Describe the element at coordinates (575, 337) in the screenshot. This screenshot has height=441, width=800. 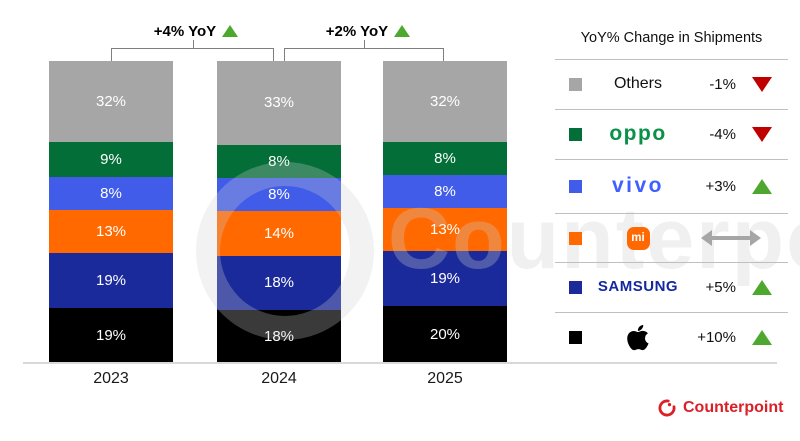
I see `apple-swatch` at that location.